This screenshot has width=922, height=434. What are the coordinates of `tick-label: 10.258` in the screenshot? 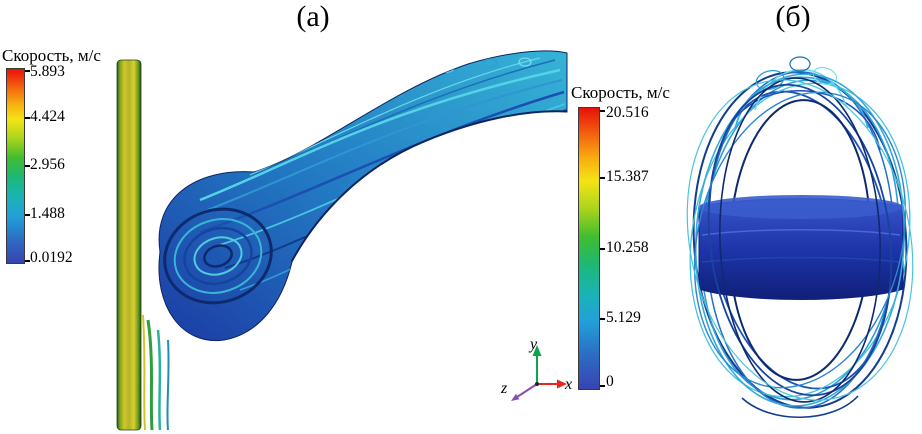 It's located at (627, 247).